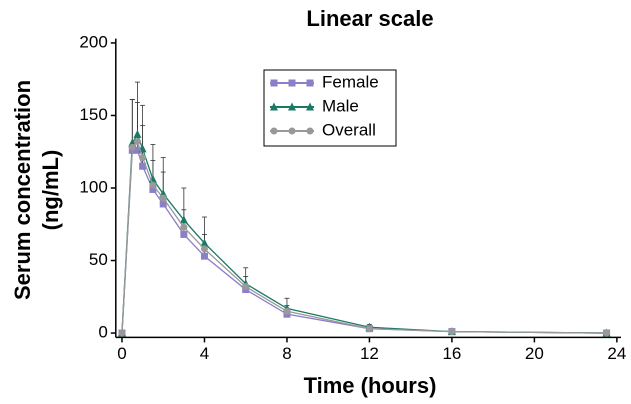 The width and height of the screenshot is (631, 404). Describe the element at coordinates (204, 353) in the screenshot. I see `x-tick-label: 4` at that location.